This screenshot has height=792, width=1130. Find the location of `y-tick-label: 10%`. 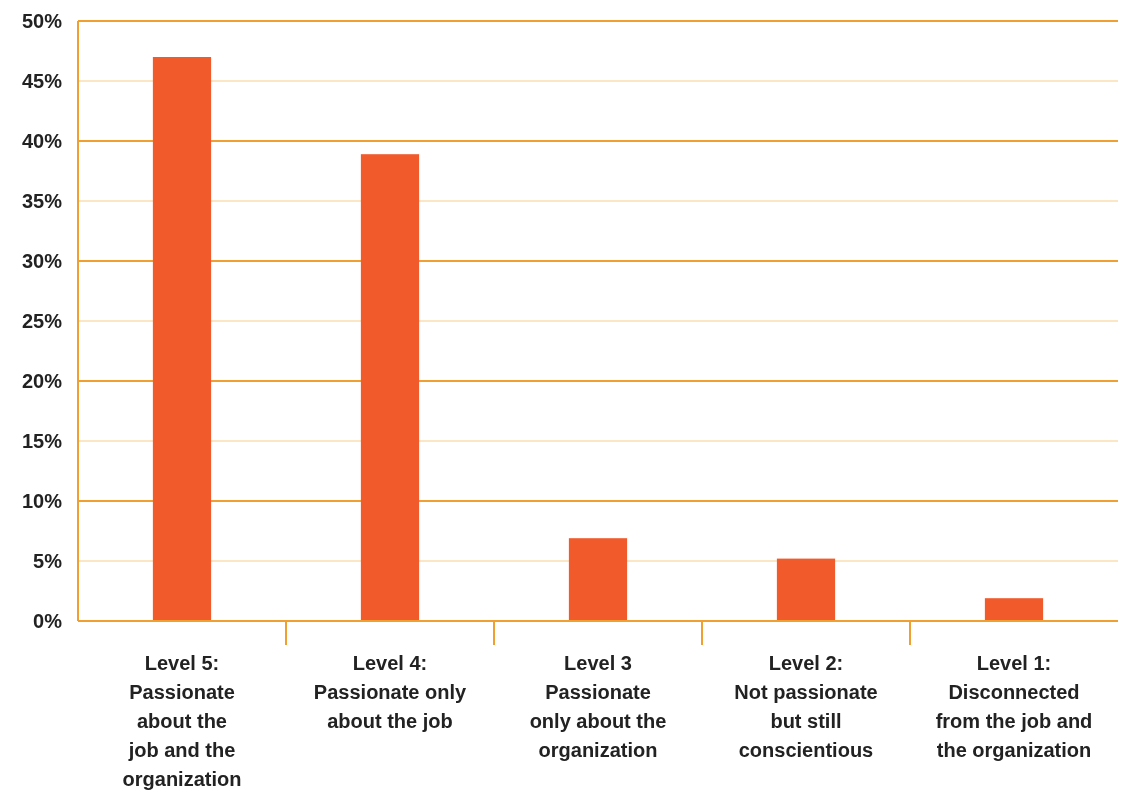

y-tick-label: 10% is located at coordinates (42, 501).